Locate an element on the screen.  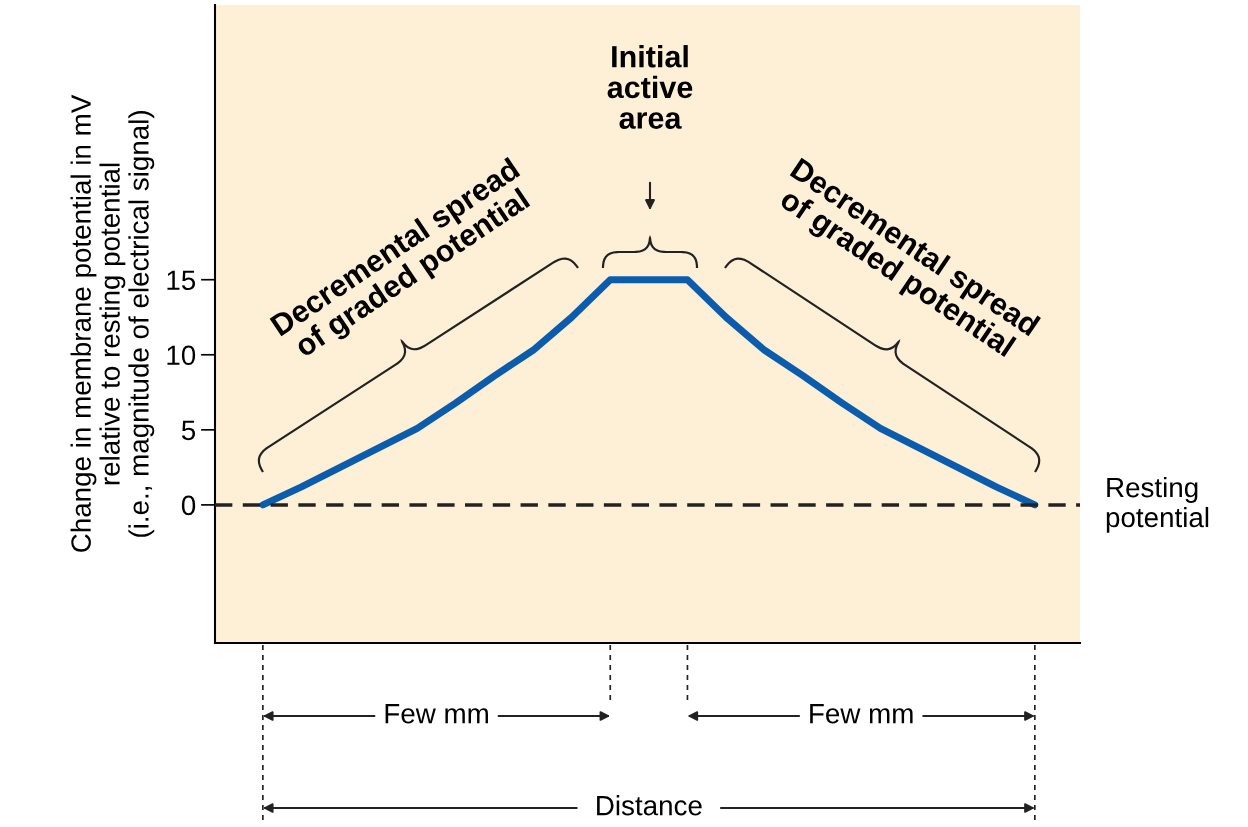
y-tick-label: 5 is located at coordinates (188, 430).